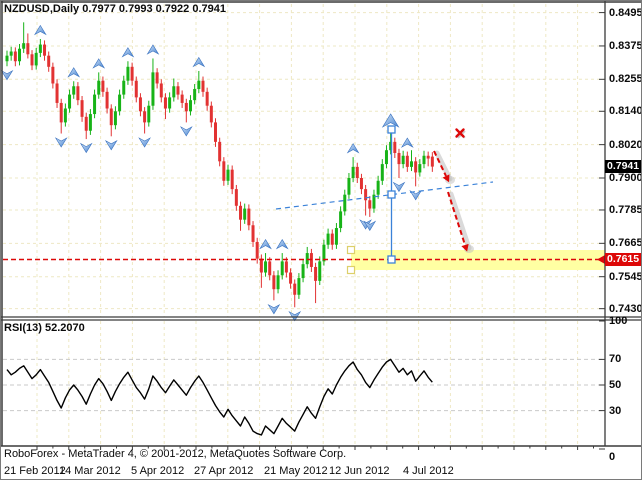 The width and height of the screenshot is (642, 480). I want to click on arrow-shadow, so click(460, 221).